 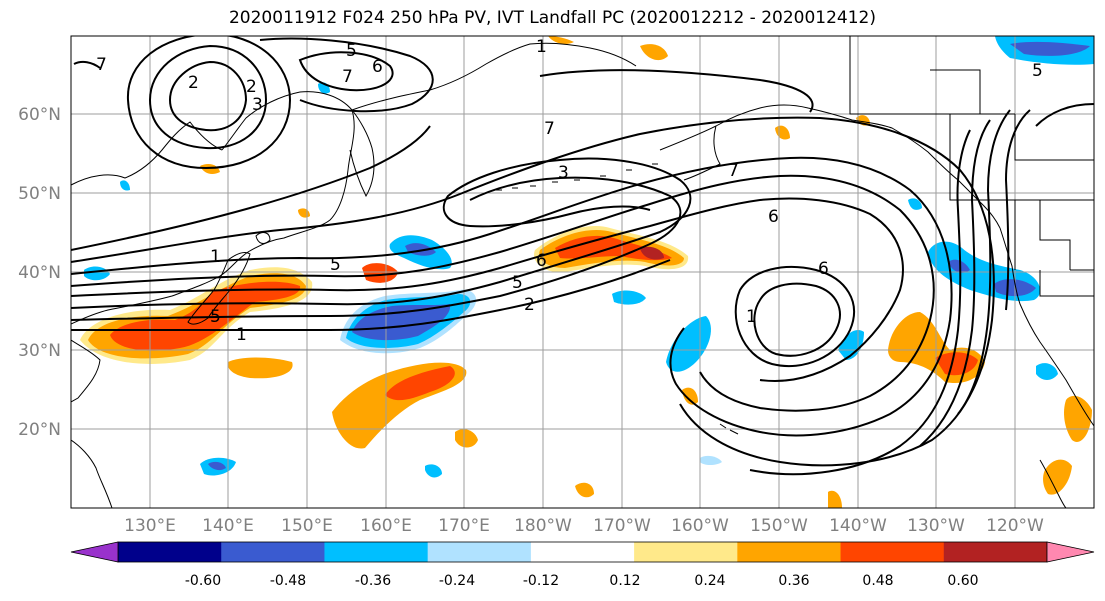 I want to click on aleutian-islands, so click(x=577, y=177).